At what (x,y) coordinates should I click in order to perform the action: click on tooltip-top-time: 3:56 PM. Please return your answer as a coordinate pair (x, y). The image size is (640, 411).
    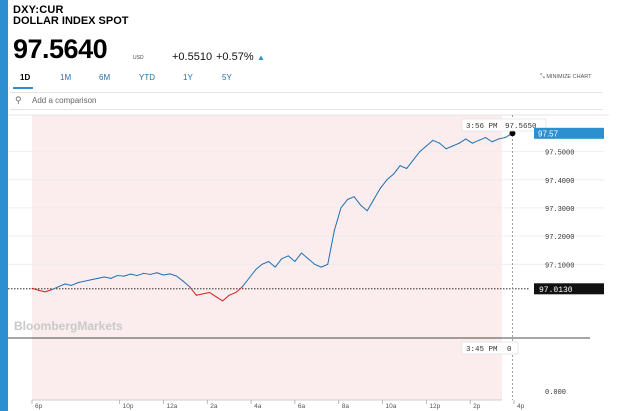
    Looking at the image, I should click on (482, 127).